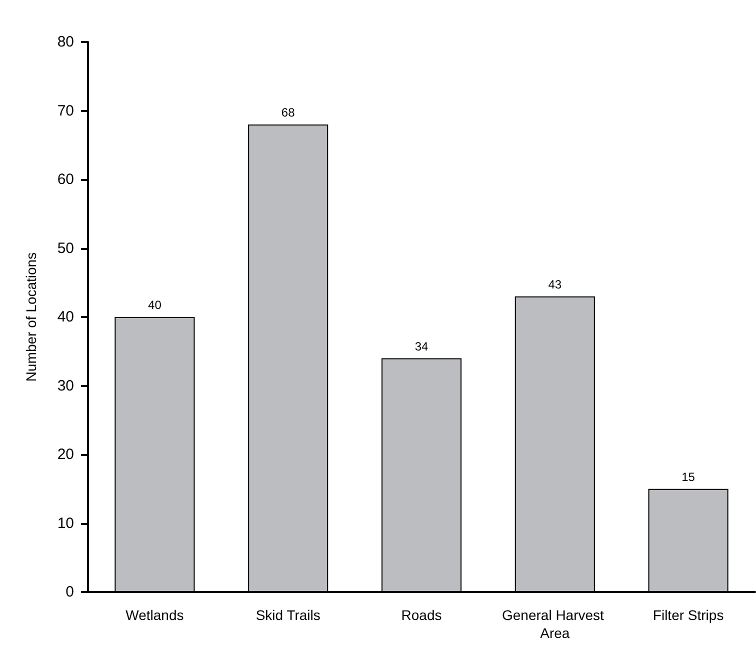 The width and height of the screenshot is (756, 660). Describe the element at coordinates (65, 111) in the screenshot. I see `y-tick-label: 70` at that location.